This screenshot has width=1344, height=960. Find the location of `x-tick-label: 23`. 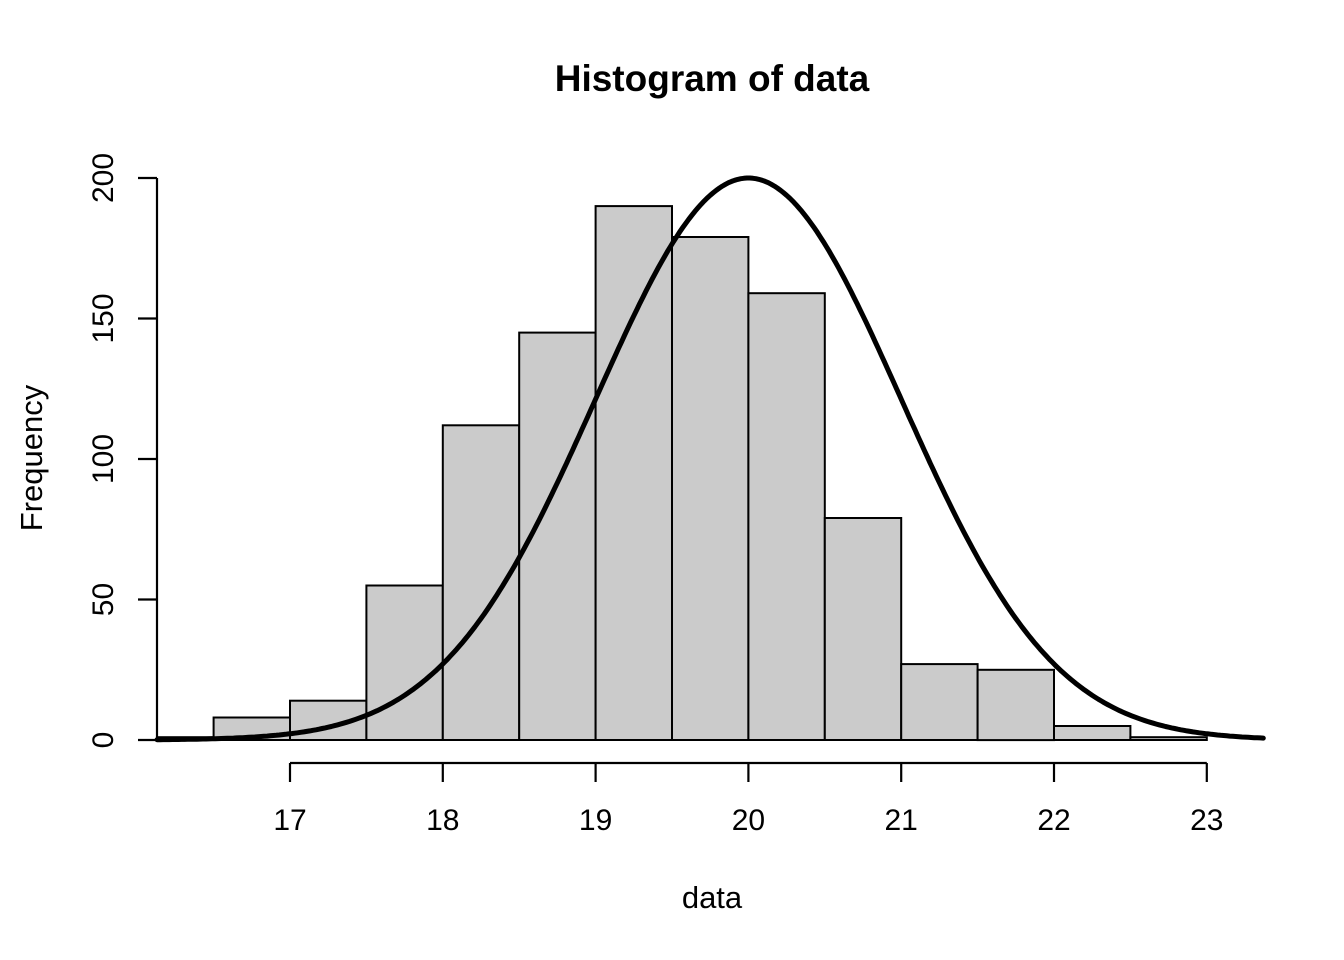

x-tick-label: 23 is located at coordinates (1206, 820).